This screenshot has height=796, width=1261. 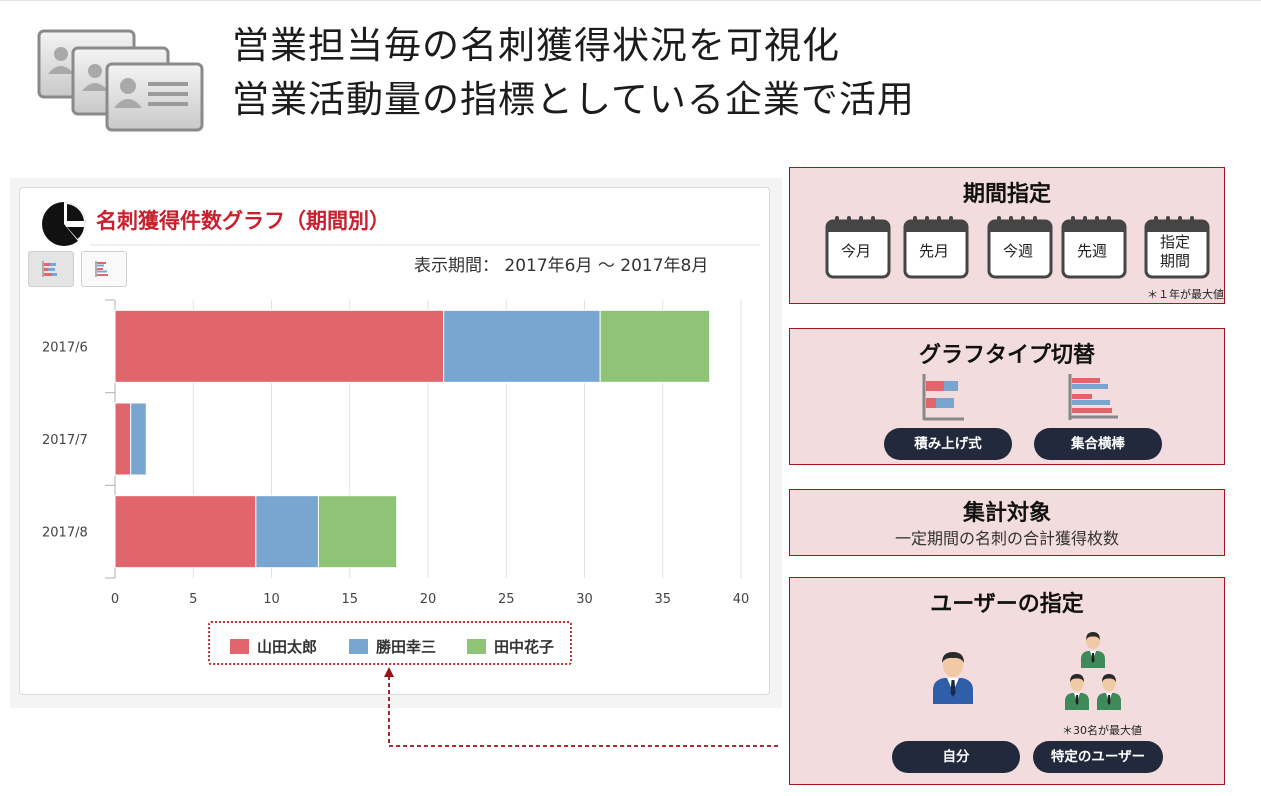 I want to click on period-button-2: 先月, so click(x=936, y=247).